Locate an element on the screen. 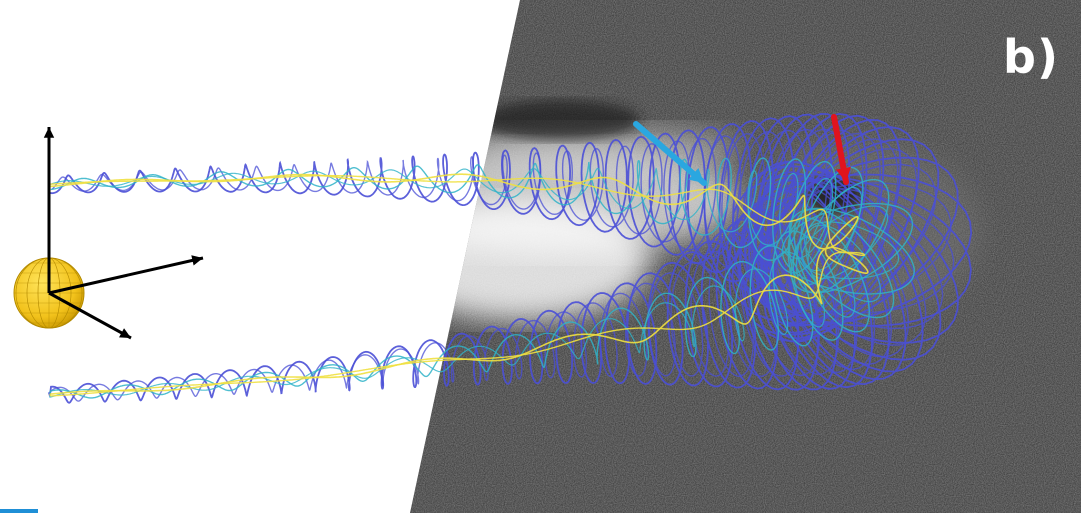 This screenshot has height=517, width=1081. sun-group is located at coordinates (108, 232).